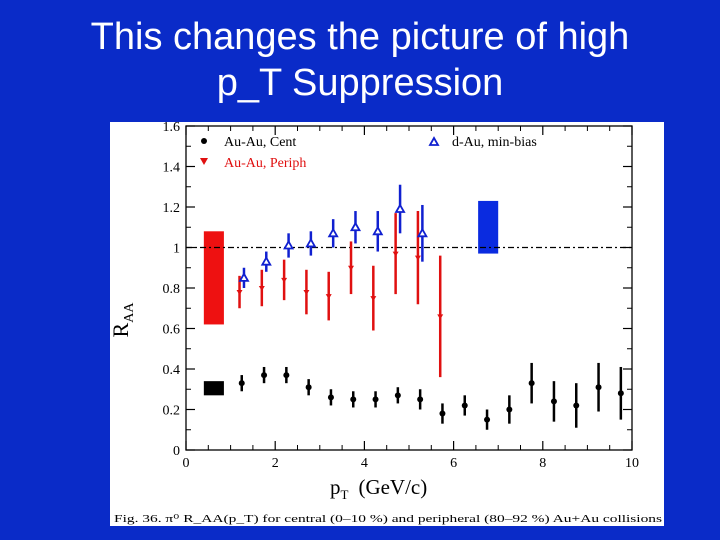  I want to click on x-axis-title: pT (GeV/c), so click(378, 488).